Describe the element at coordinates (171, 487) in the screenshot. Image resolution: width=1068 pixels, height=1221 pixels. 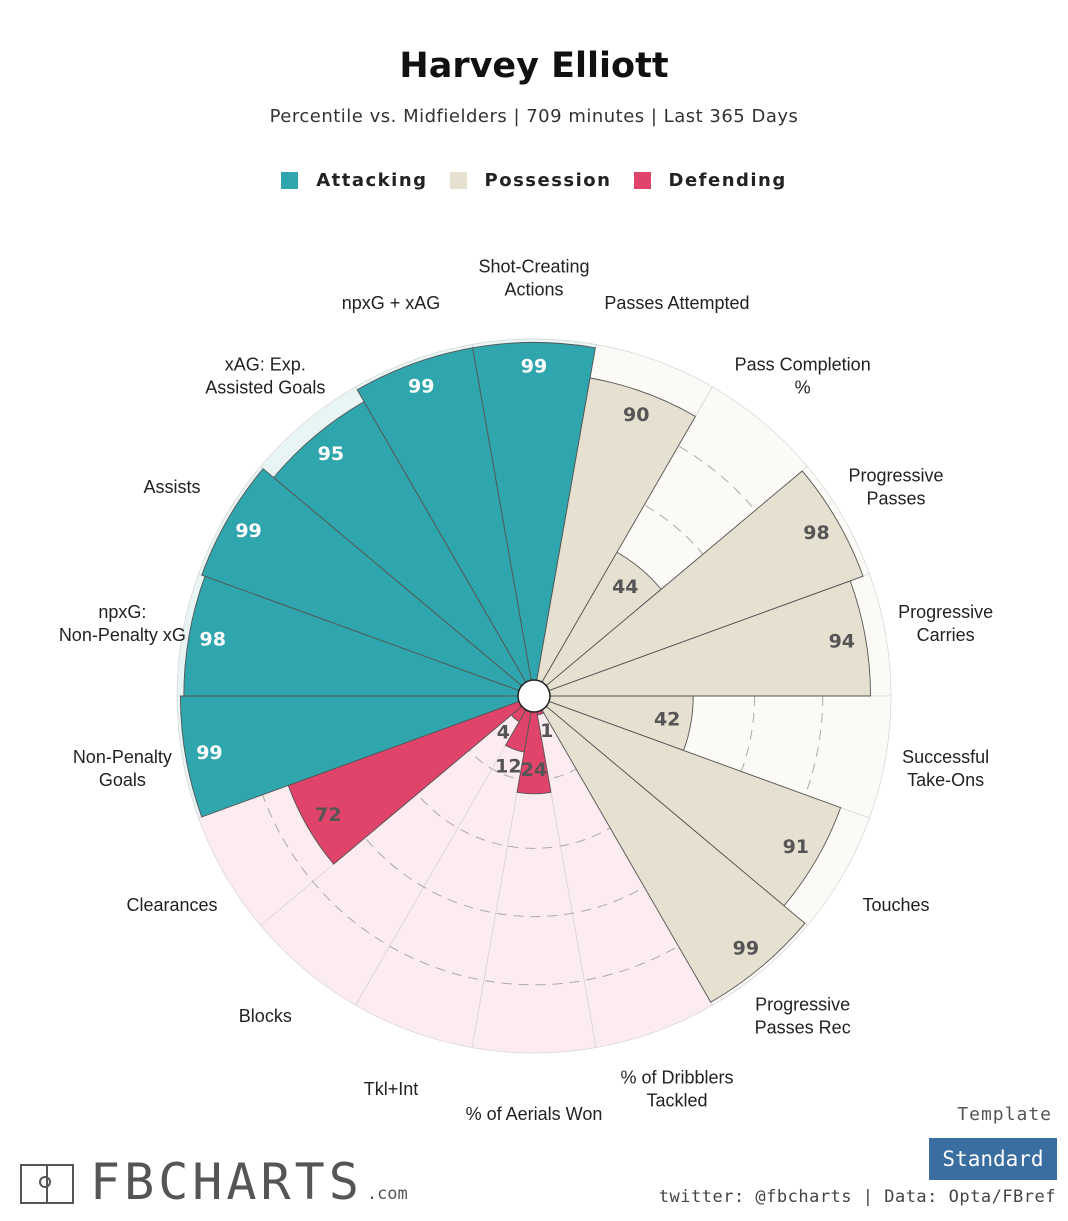
I see `category-label: Assists` at that location.